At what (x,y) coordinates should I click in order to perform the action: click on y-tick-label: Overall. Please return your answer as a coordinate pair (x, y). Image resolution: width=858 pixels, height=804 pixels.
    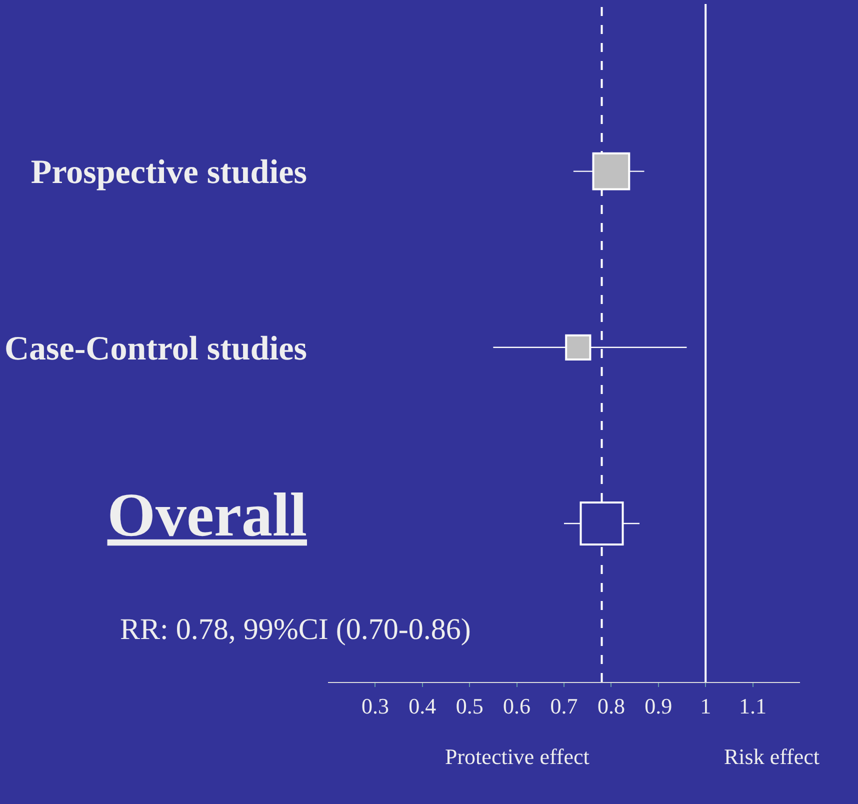
    Looking at the image, I should click on (207, 515).